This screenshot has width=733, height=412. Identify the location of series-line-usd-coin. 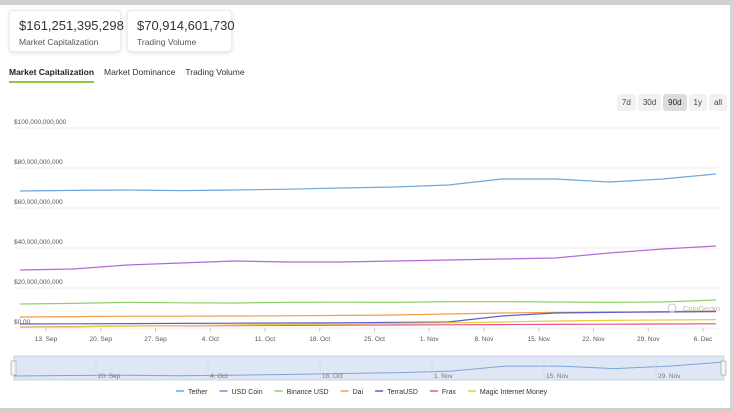
(368, 258).